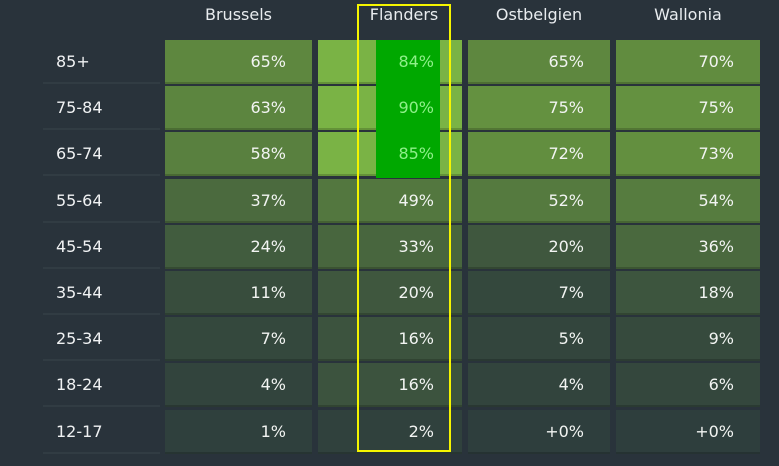 The height and width of the screenshot is (466, 779). I want to click on value-cell-ostbelgien: 5%, so click(539, 339).